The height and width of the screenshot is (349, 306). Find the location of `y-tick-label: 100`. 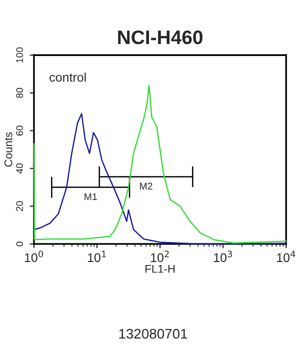

y-tick-label: 100 is located at coordinates (20, 55).